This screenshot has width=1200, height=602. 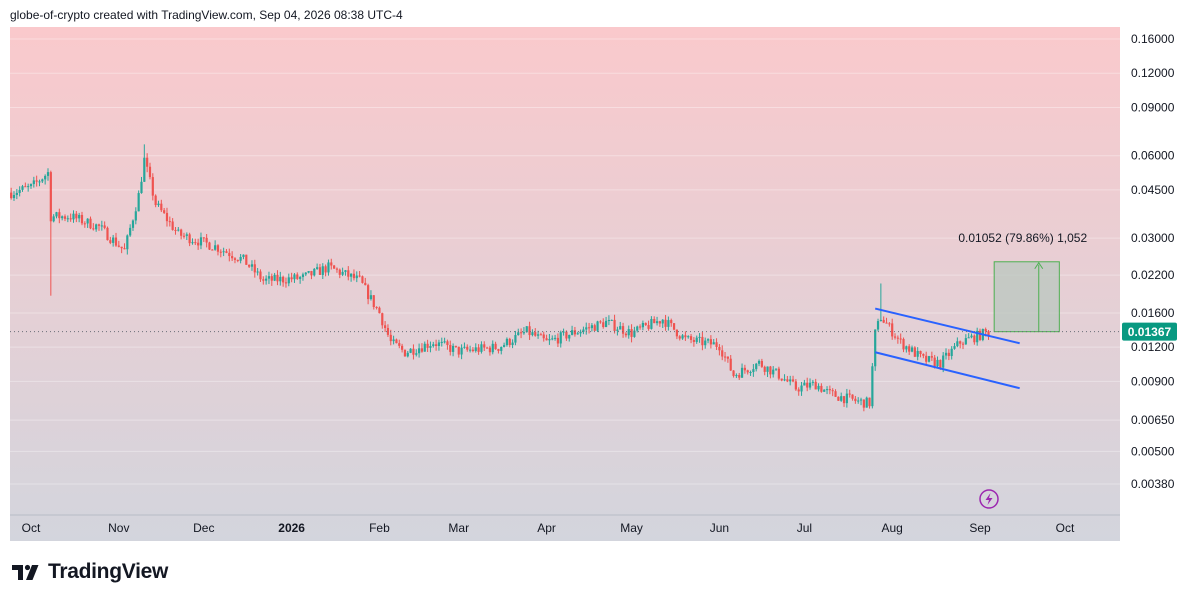 I want to click on y-tick-label: 0.00900, so click(x=1153, y=381).